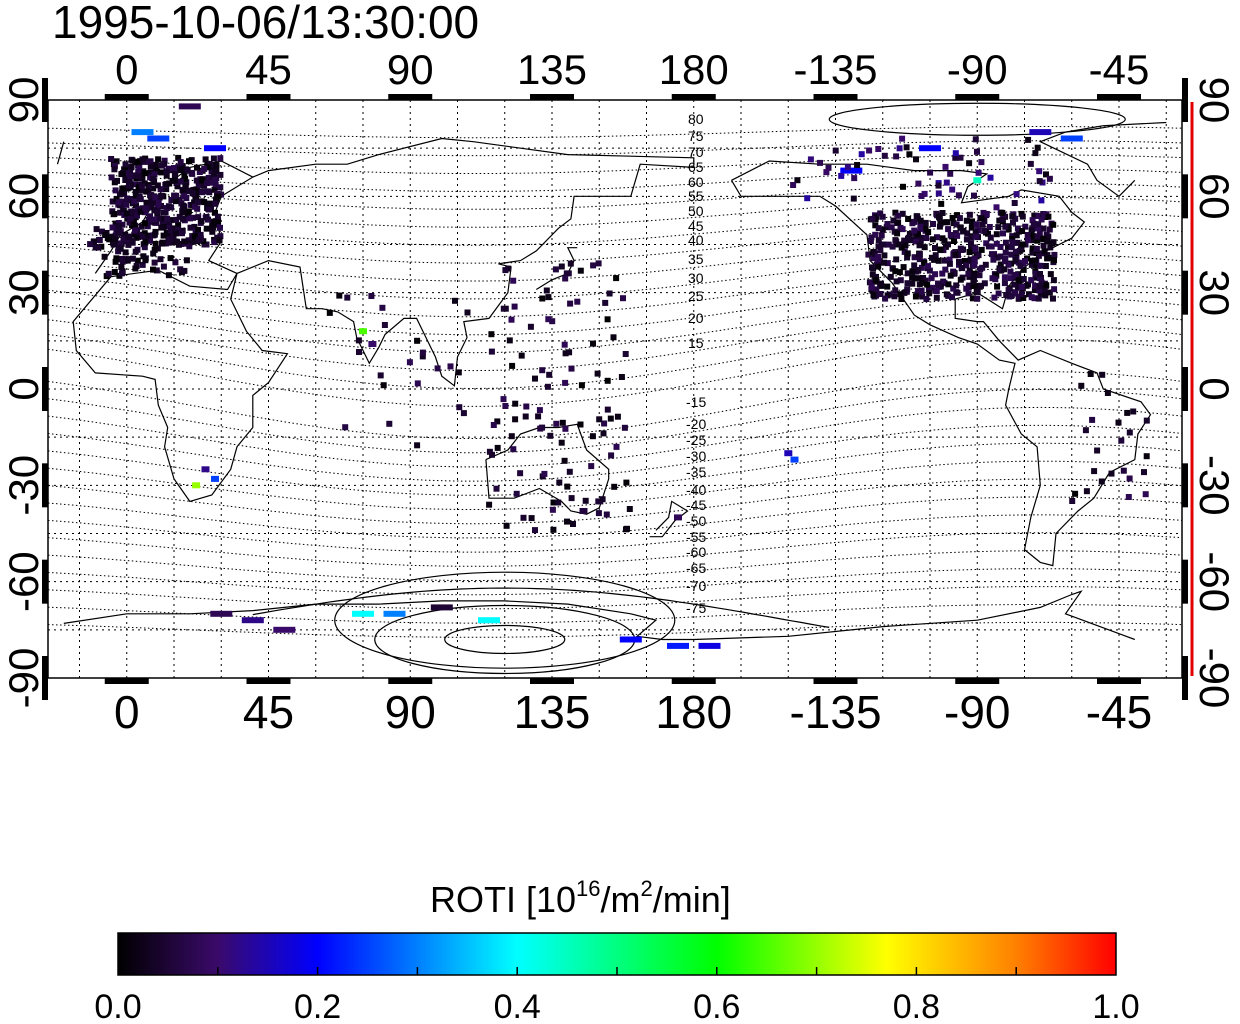 The image size is (1240, 1024). Describe the element at coordinates (23, 485) in the screenshot. I see `left-lat-tick-label: -30` at that location.